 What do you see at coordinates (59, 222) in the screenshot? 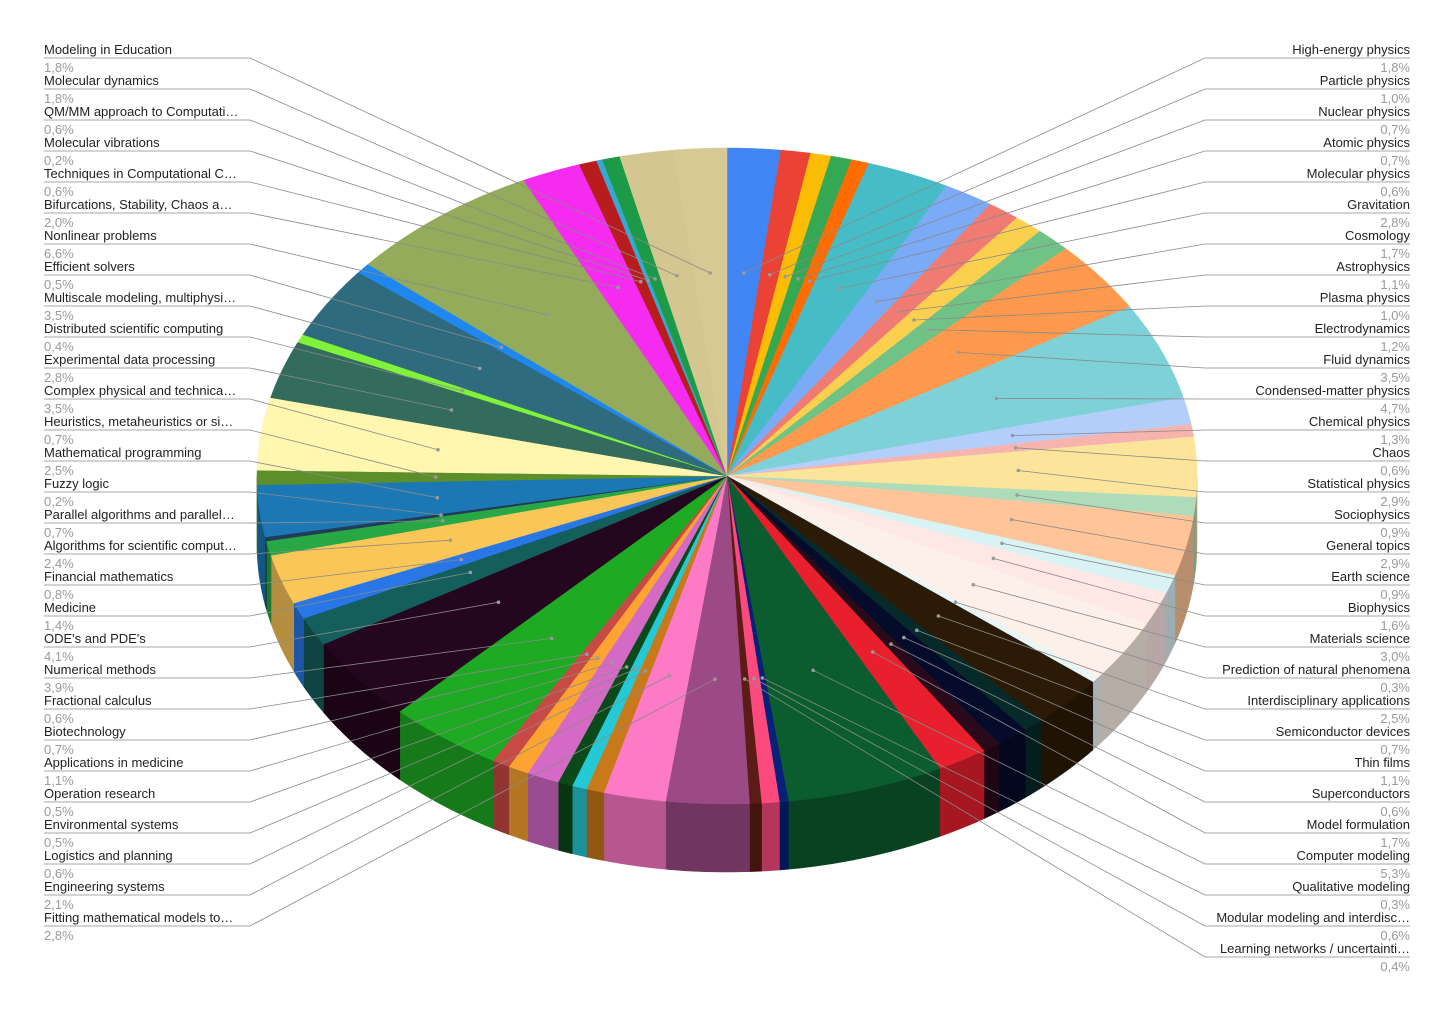
I see `slice-value-label: 2,0%` at bounding box center [59, 222].